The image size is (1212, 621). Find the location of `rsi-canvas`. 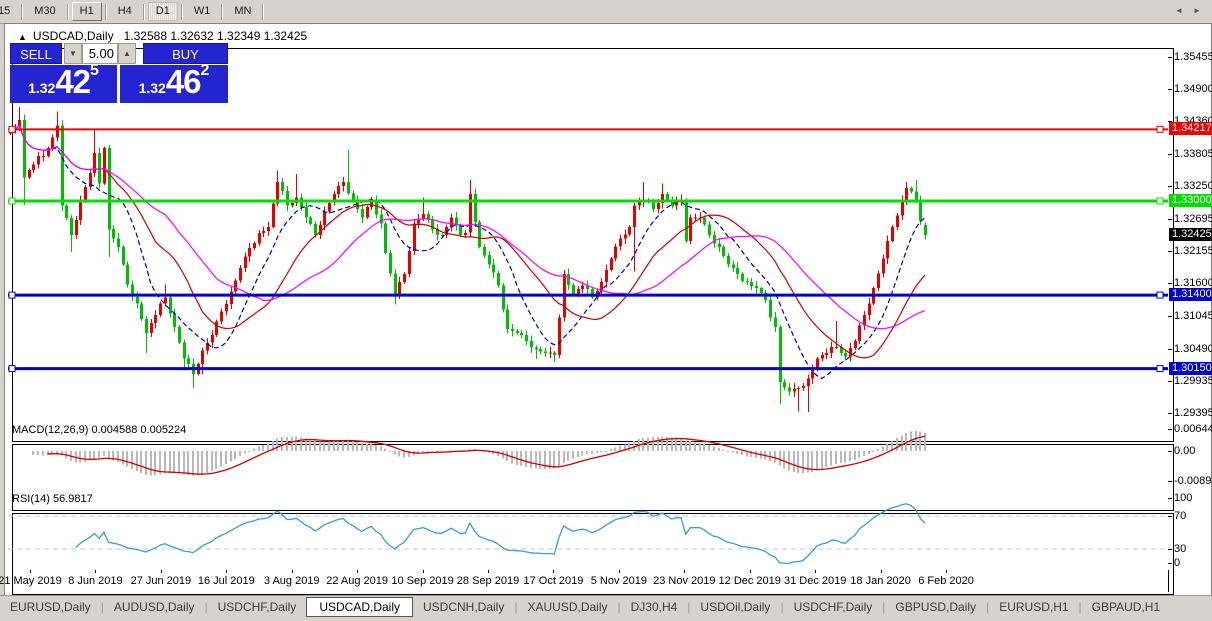

rsi-canvas is located at coordinates (588, 530).